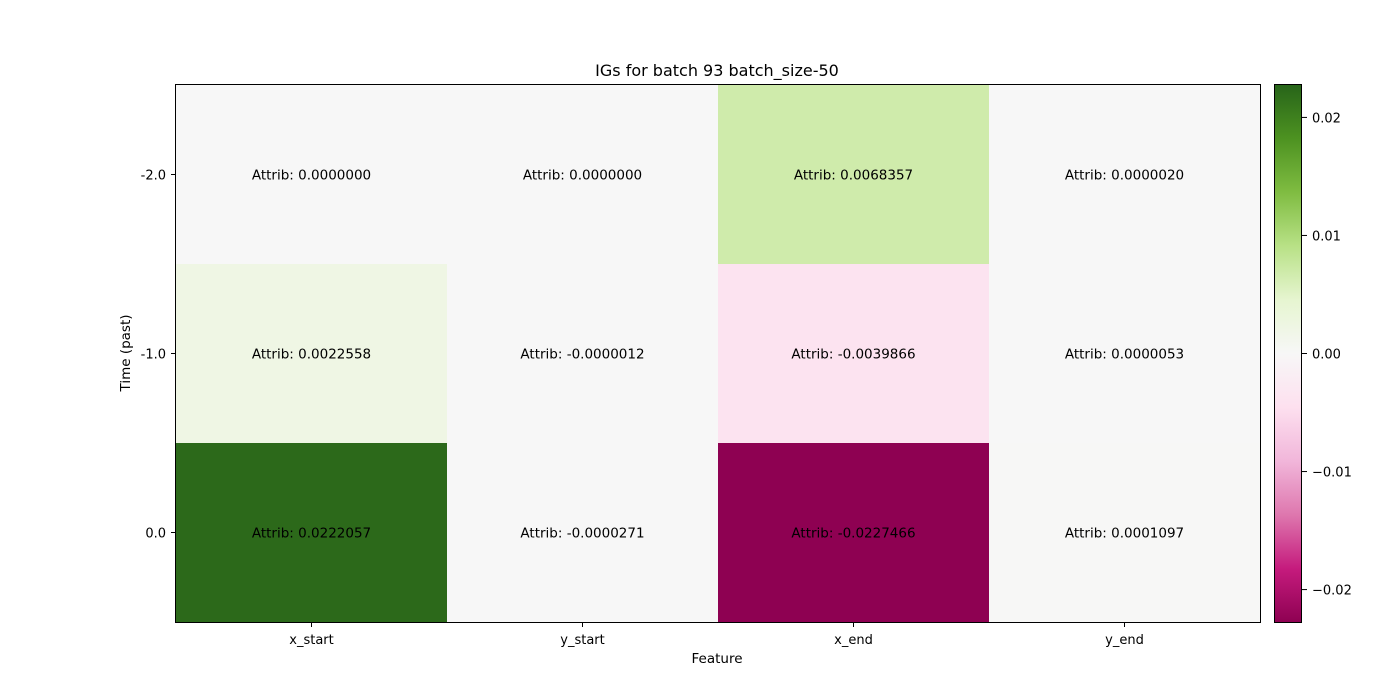 Image resolution: width=1400 pixels, height=700 pixels. What do you see at coordinates (153, 355) in the screenshot?
I see `y-tick-label: -1.0` at bounding box center [153, 355].